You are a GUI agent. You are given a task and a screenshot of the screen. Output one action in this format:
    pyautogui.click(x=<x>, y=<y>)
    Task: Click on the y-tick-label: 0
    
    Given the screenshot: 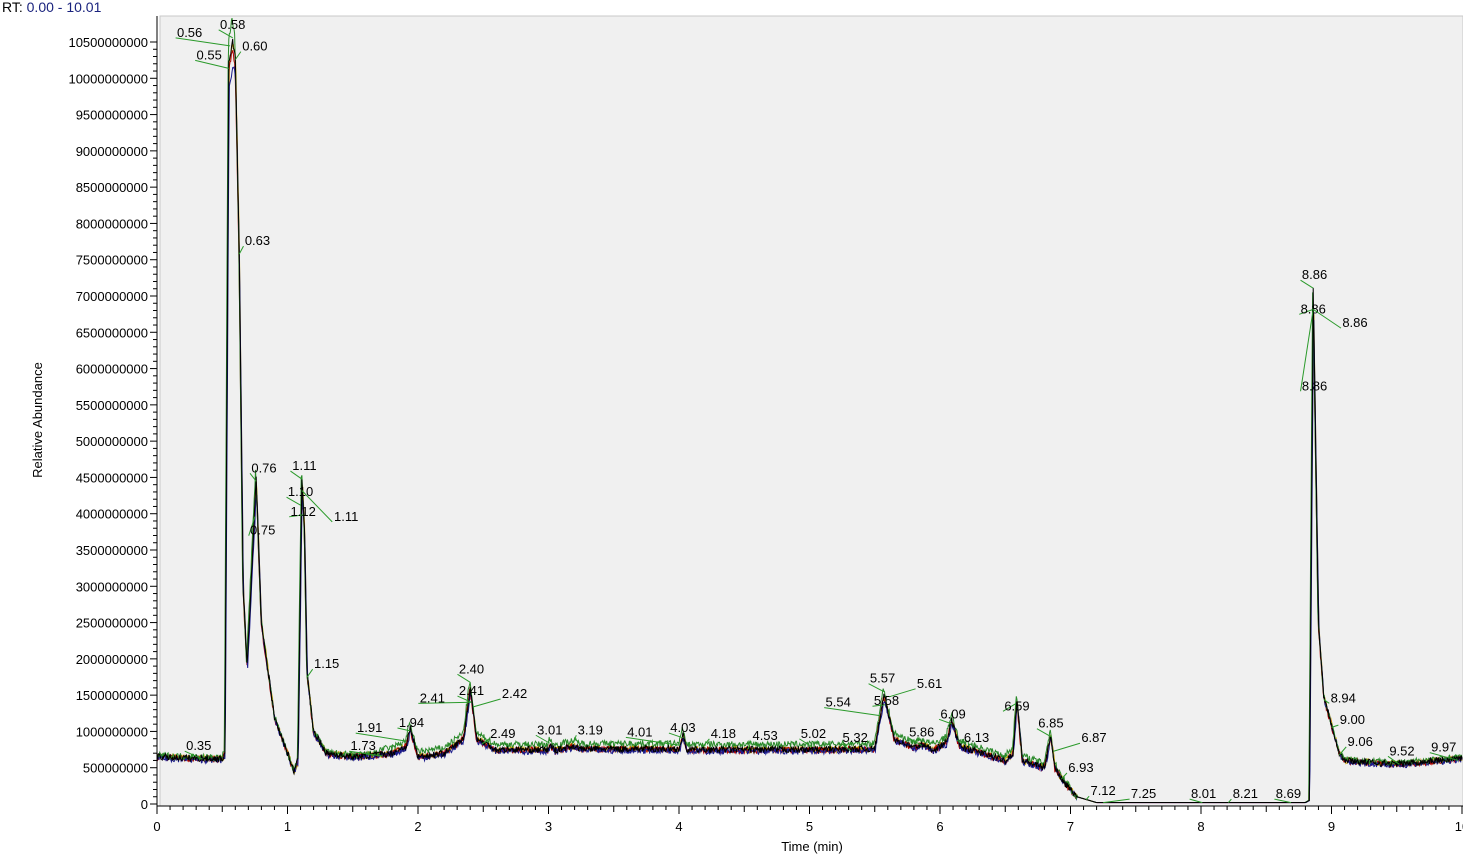 What is the action you would take?
    pyautogui.click(x=144, y=804)
    